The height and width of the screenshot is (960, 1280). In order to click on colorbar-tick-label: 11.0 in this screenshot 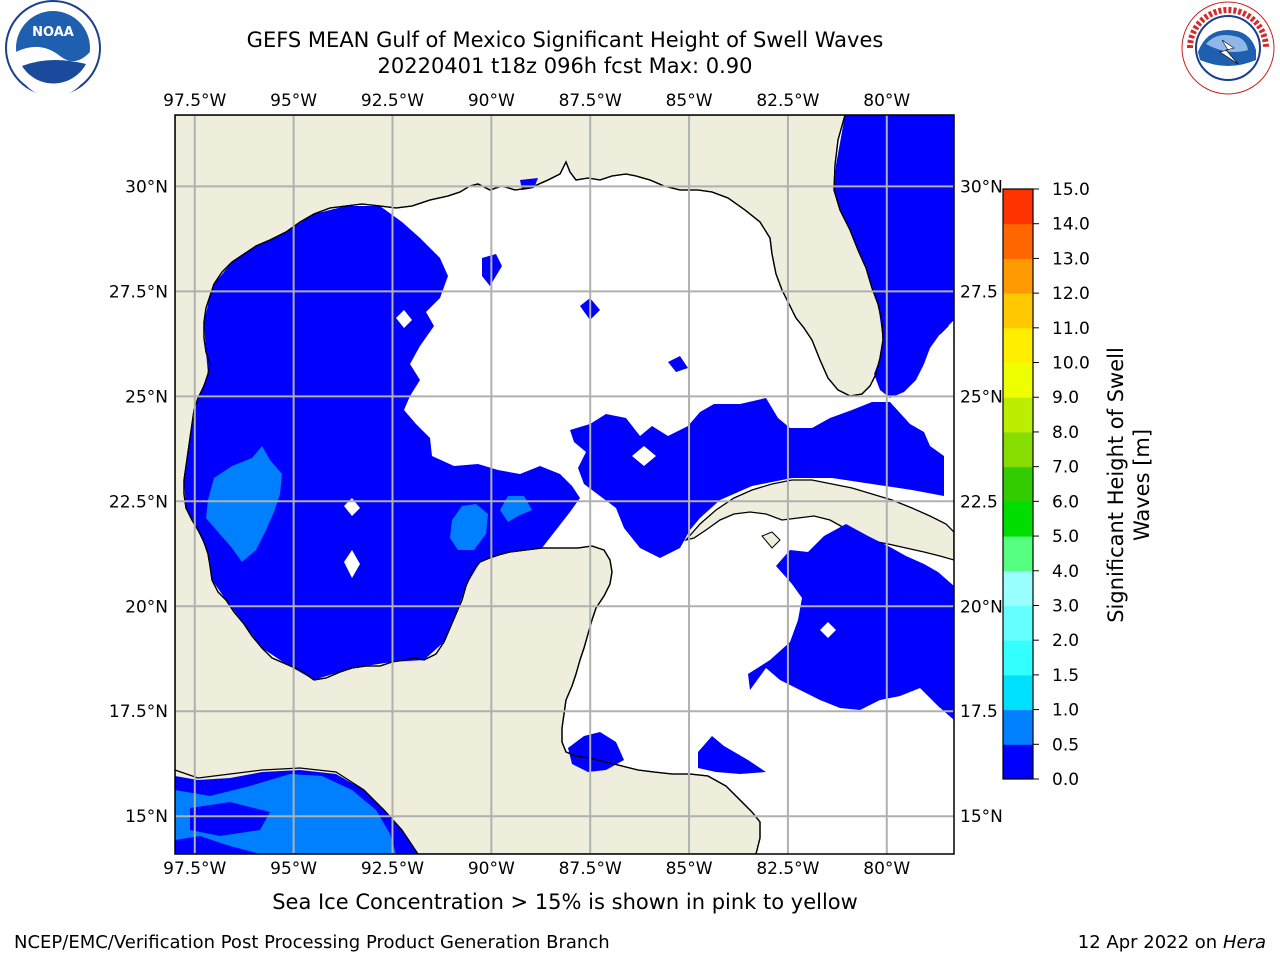, I will do `click(1071, 329)`.